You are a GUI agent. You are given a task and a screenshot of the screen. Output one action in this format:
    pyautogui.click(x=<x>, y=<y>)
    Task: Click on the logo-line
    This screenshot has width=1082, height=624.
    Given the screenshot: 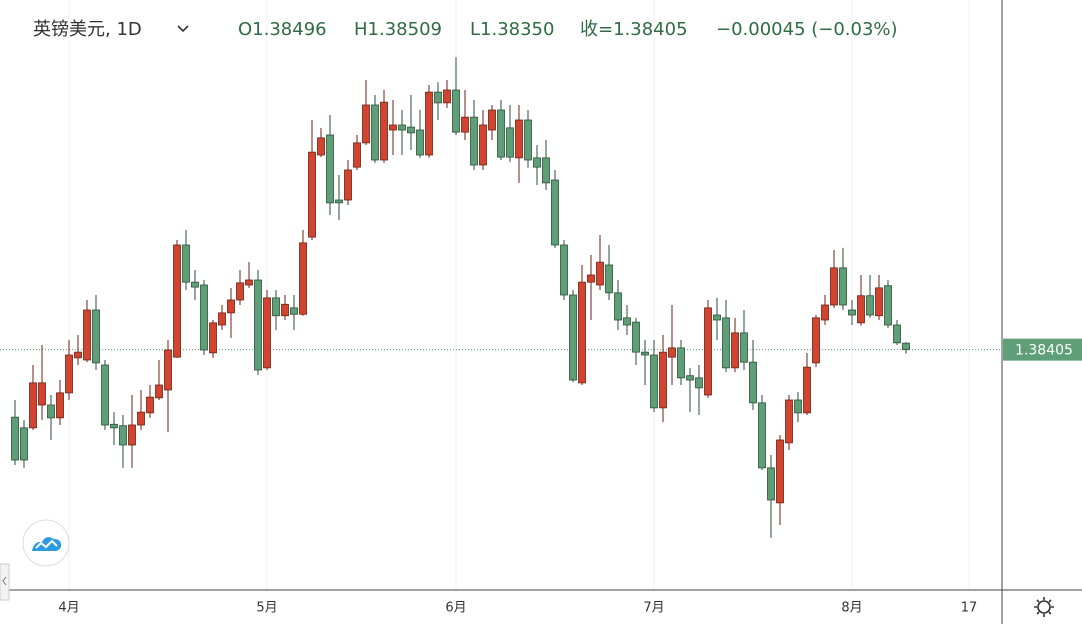 What is the action you would take?
    pyautogui.click(x=46, y=544)
    